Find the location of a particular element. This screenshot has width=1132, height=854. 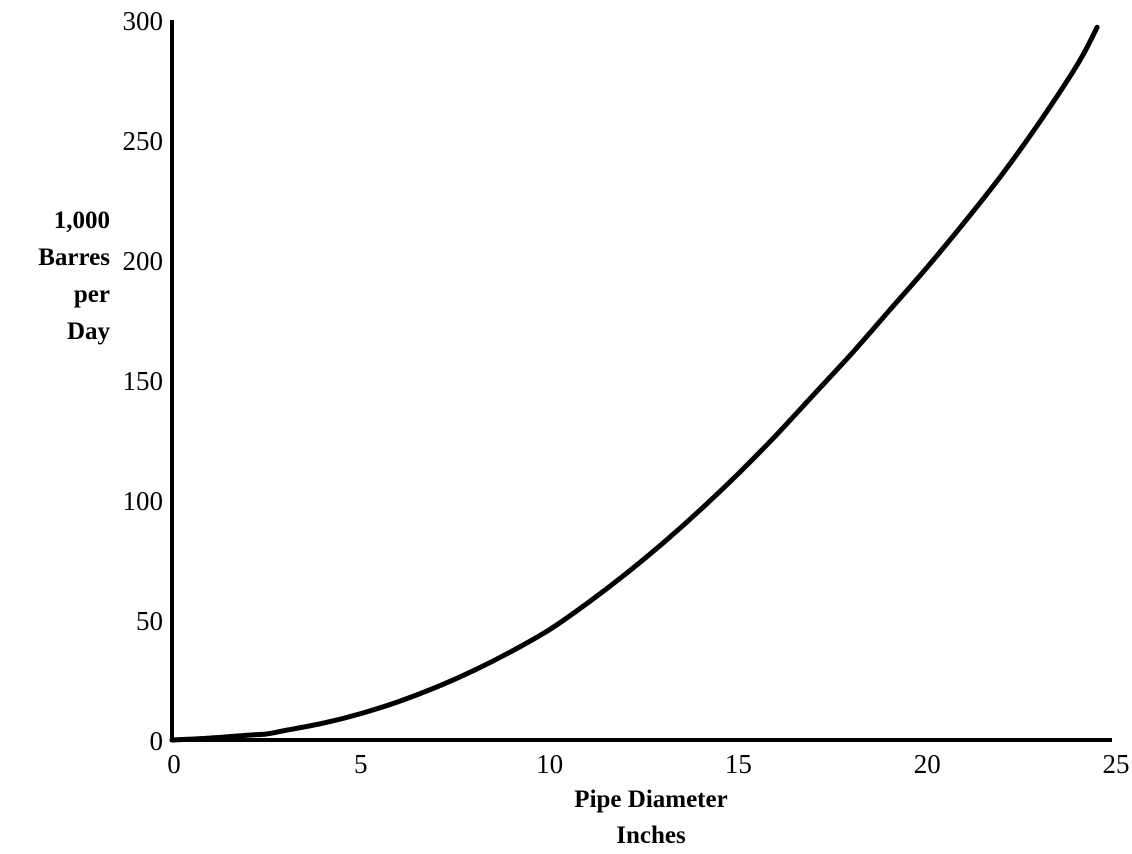

y-axis-title-line: Barres is located at coordinates (74, 257).